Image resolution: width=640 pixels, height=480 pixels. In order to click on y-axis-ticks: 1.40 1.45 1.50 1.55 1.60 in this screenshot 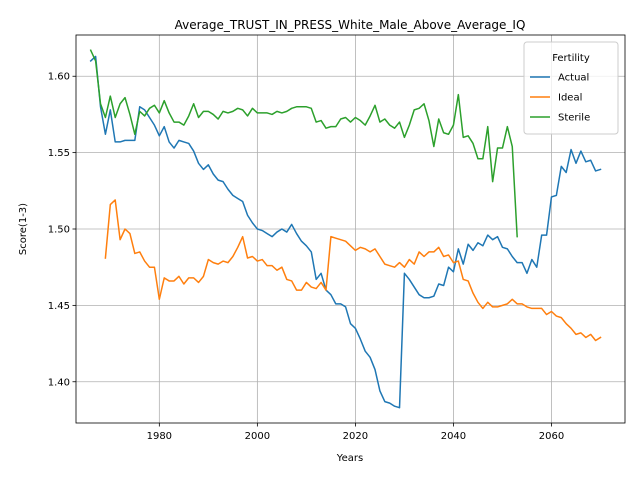, I will do `click(62, 230)`.